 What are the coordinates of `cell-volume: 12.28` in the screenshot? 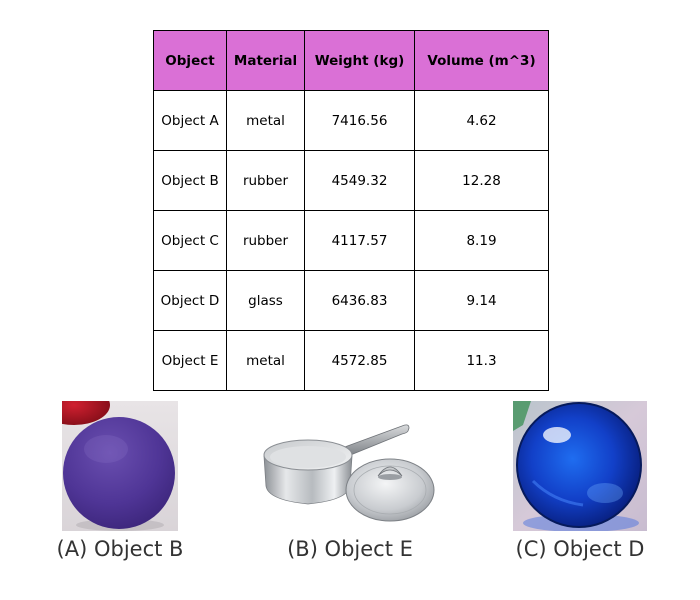 It's located at (481, 180).